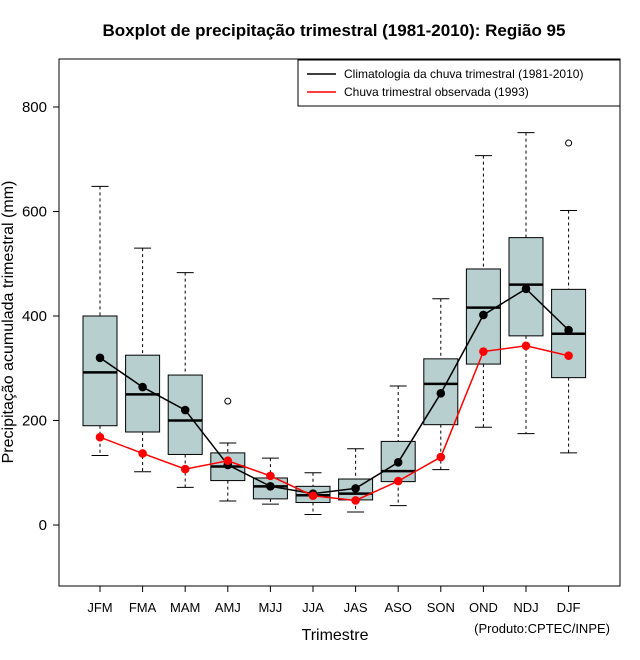 The image size is (640, 660). Describe the element at coordinates (569, 607) in the screenshot. I see `x-tick-label: DJF` at that location.